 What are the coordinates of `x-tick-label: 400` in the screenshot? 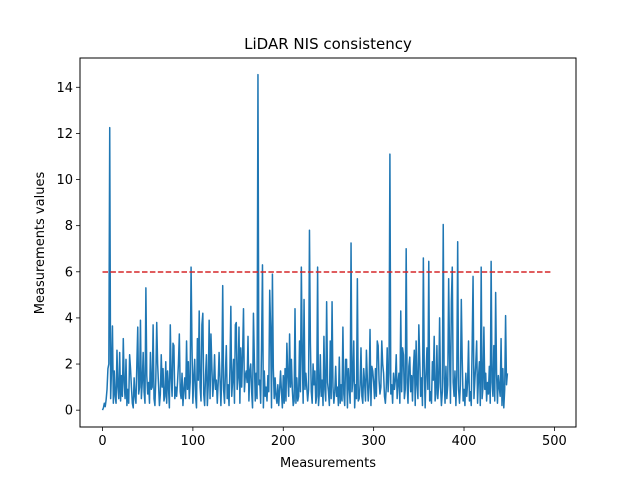 It's located at (464, 441).